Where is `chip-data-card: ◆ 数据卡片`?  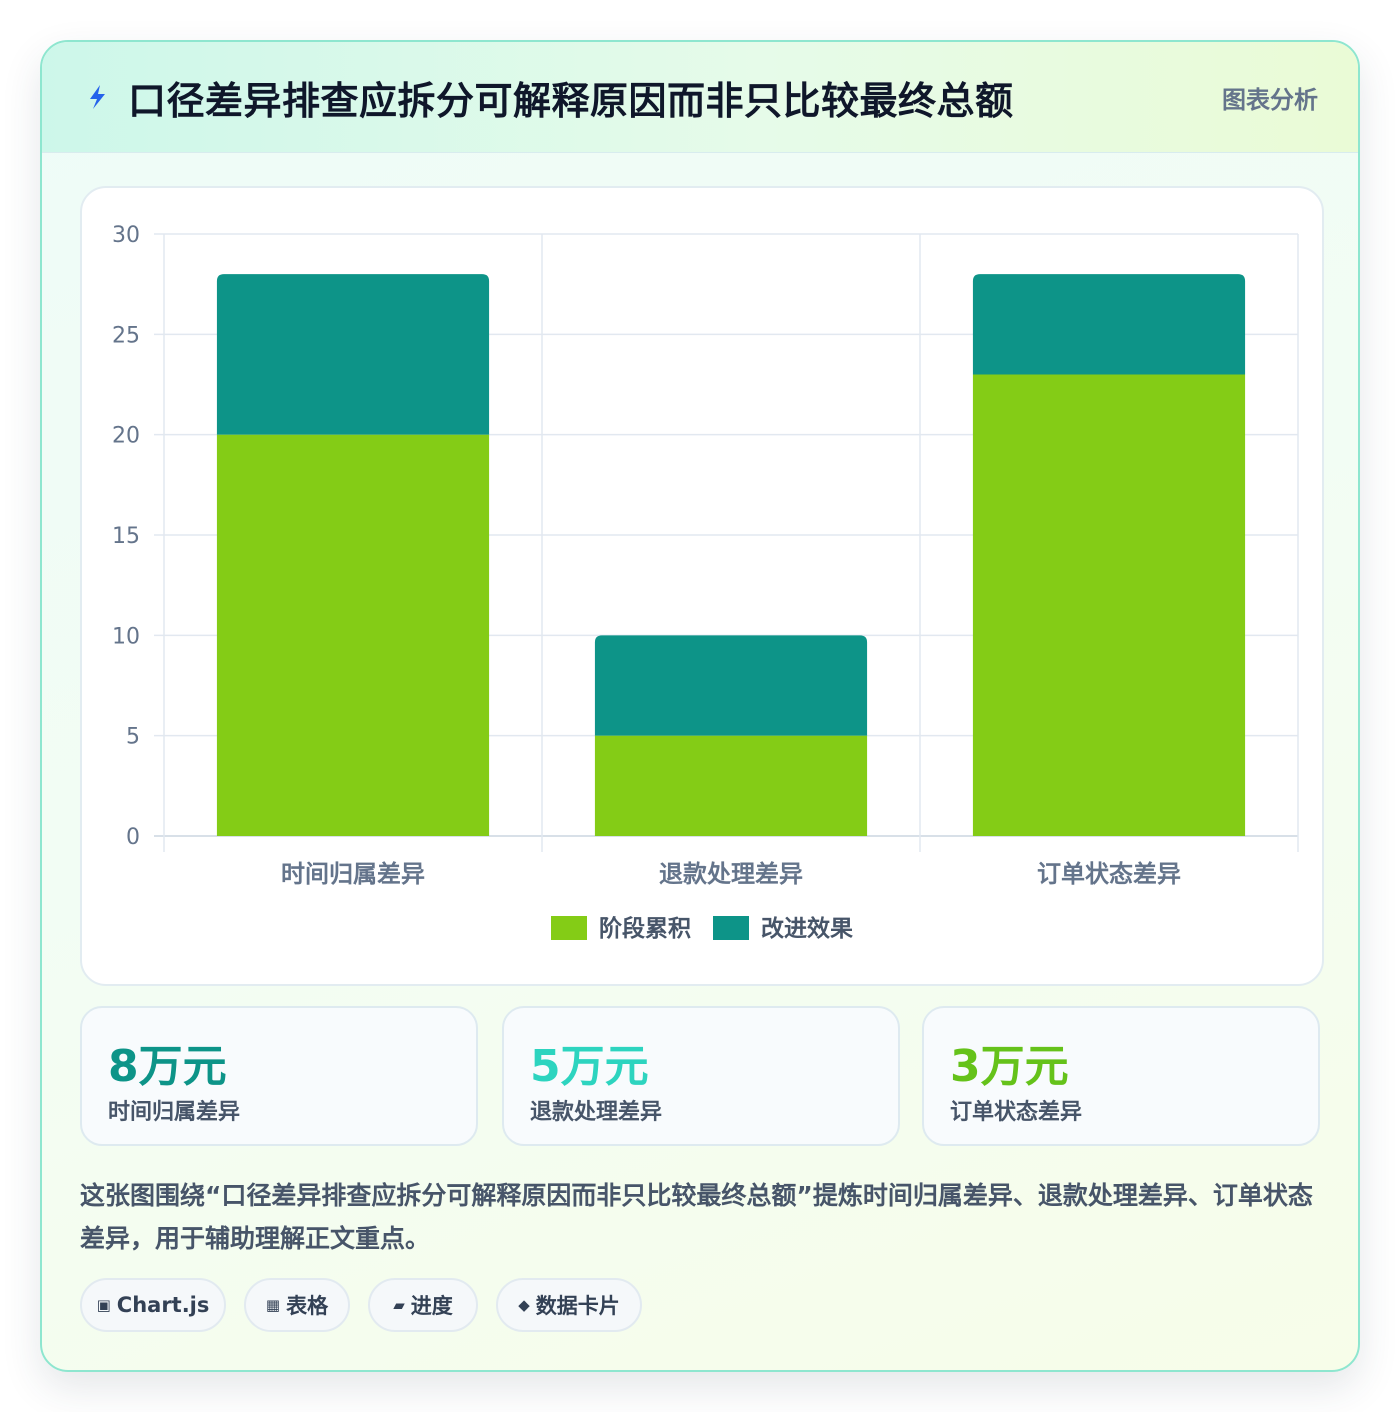 chip-data-card: ◆ 数据卡片 is located at coordinates (569, 1305).